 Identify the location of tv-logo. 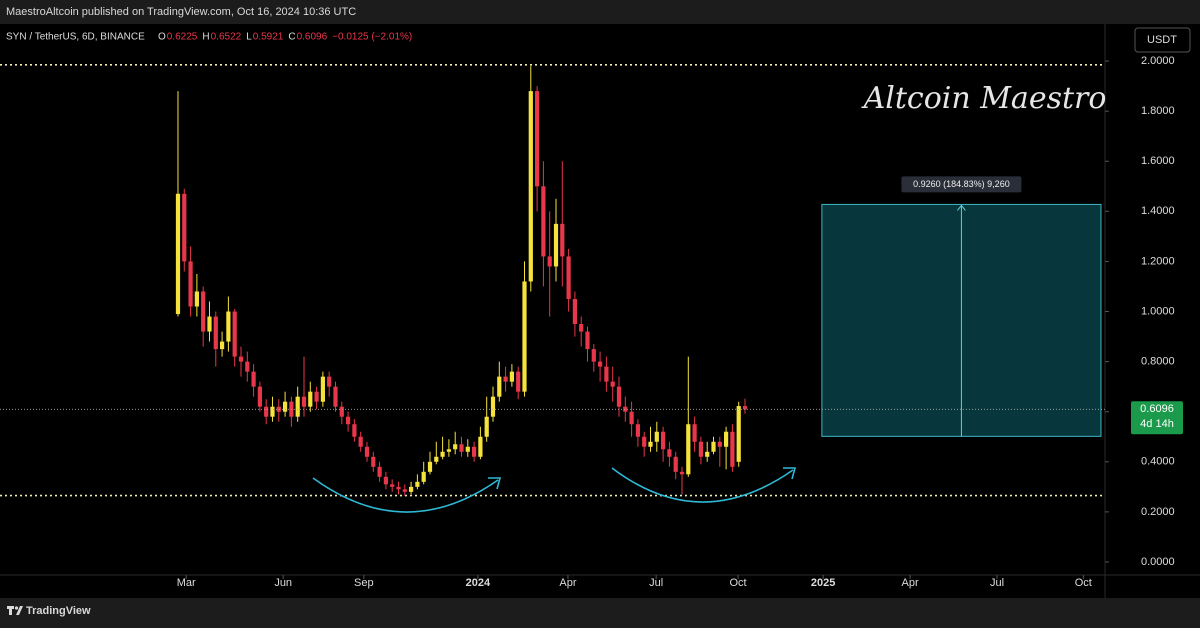
(15, 610).